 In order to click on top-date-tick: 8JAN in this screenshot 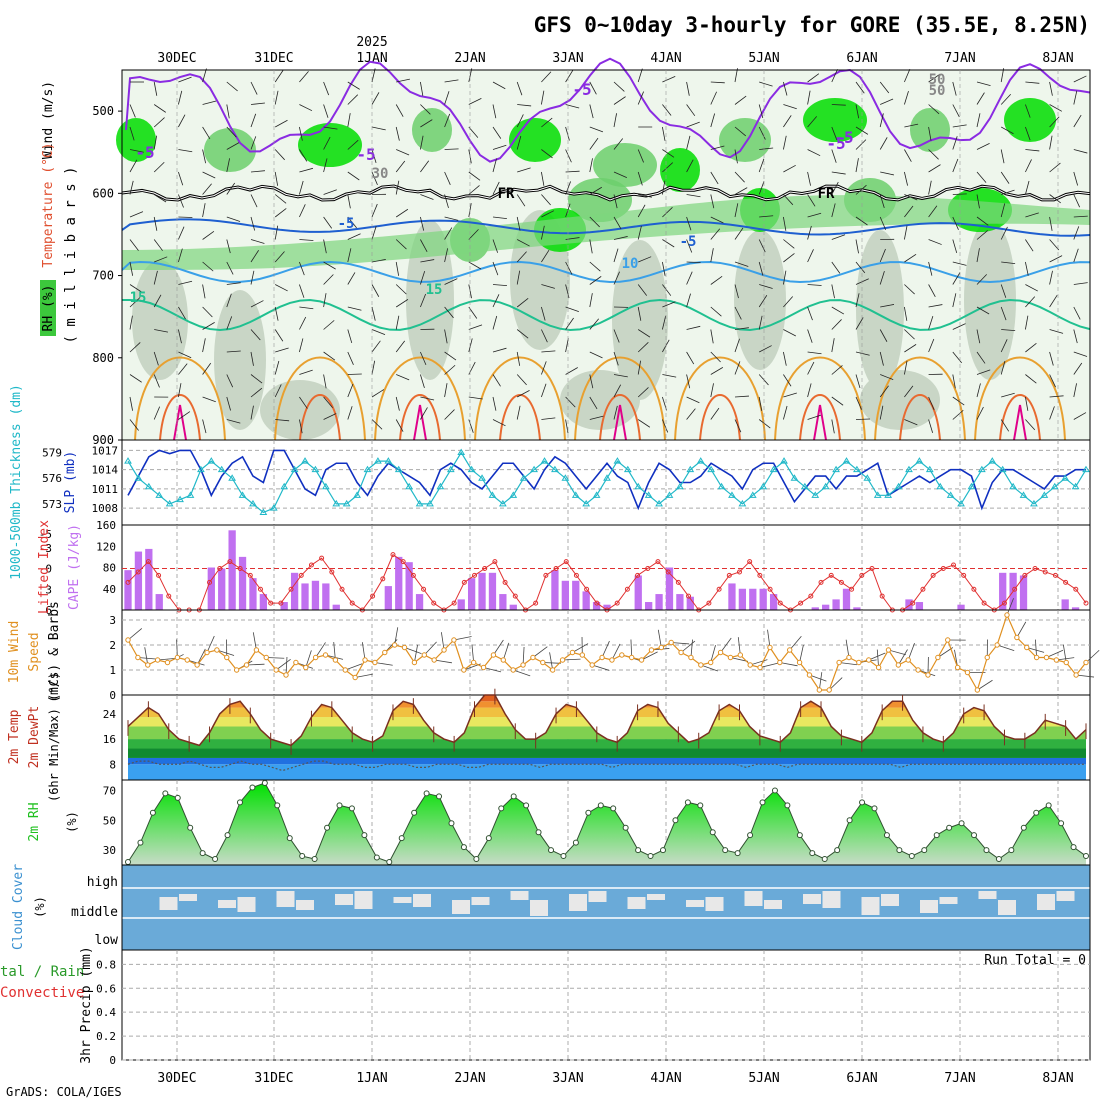, I will do `click(1057, 58)`.